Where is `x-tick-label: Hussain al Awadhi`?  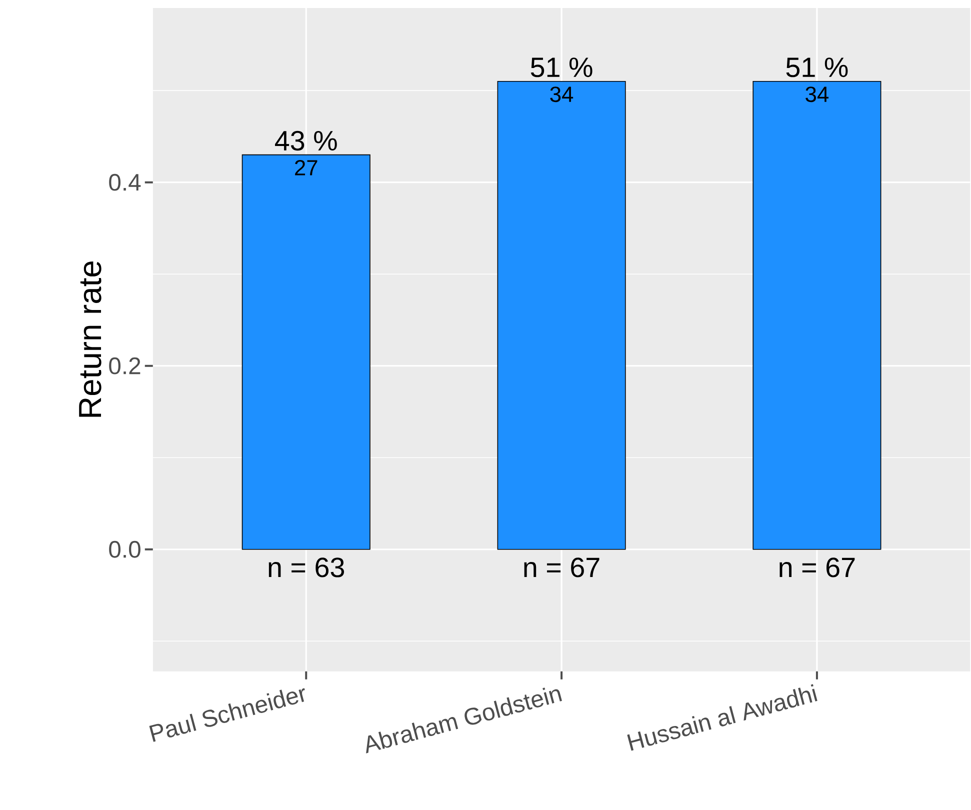 x-tick-label: Hussain al Awadhi is located at coordinates (722, 717).